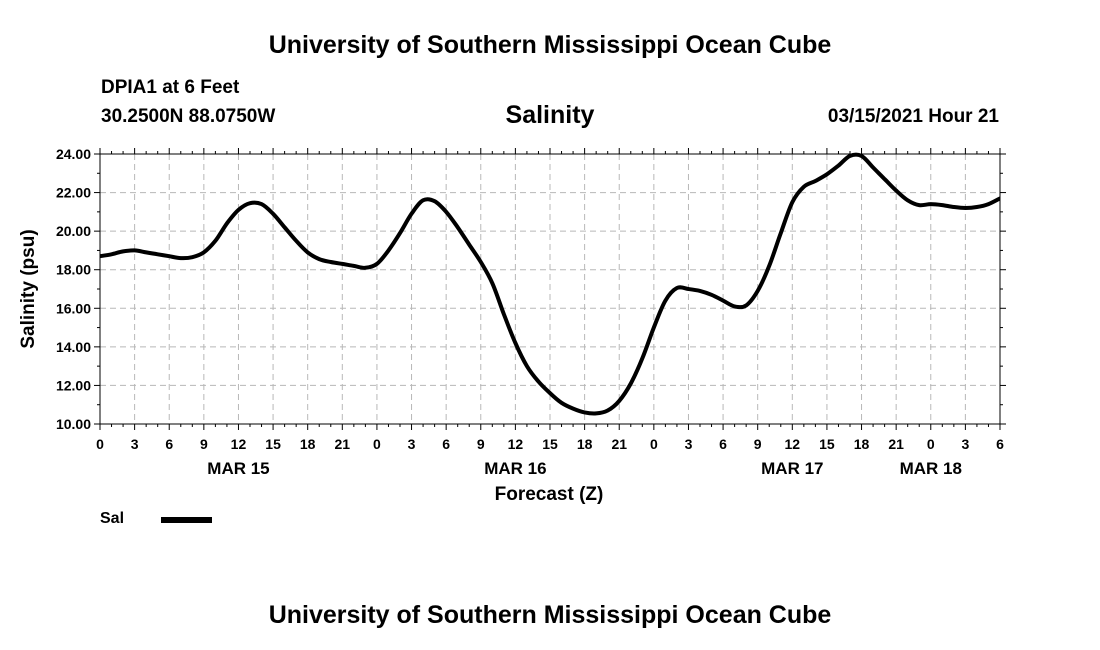  I want to click on forecast-timestamp: 03/15/2021 Hour 21, so click(913, 116).